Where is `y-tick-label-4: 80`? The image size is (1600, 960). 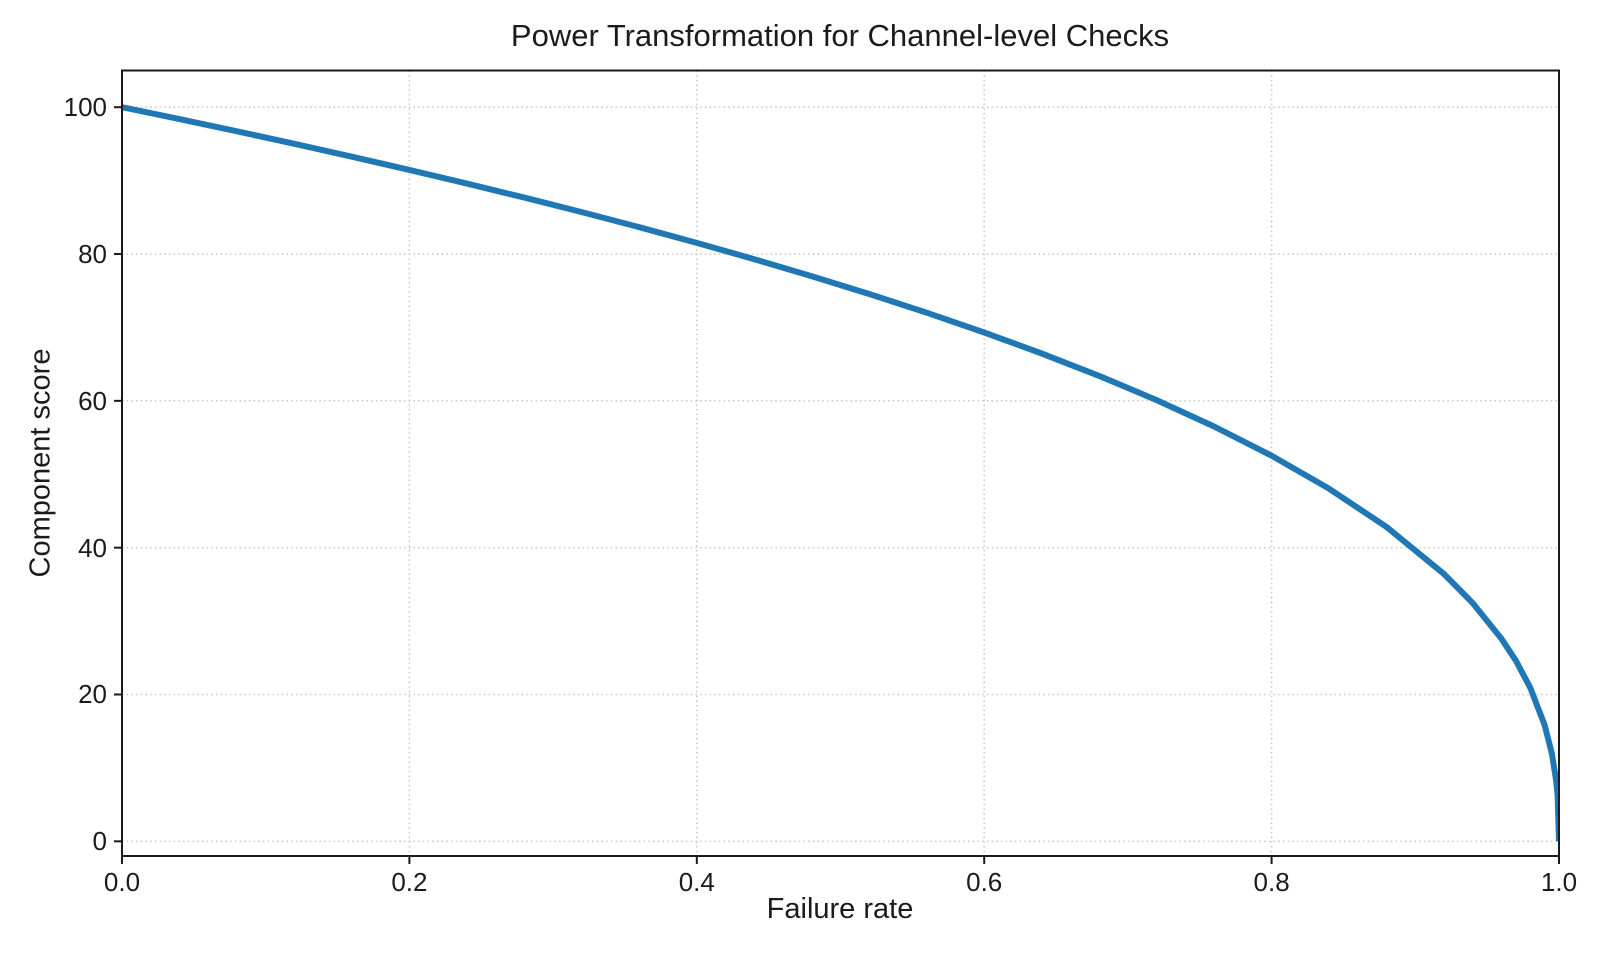
y-tick-label-4: 80 is located at coordinates (92, 254).